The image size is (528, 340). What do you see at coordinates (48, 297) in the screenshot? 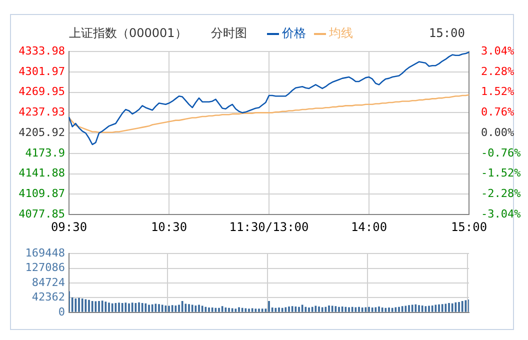
I see `y-tick-label: 42362` at bounding box center [48, 297].